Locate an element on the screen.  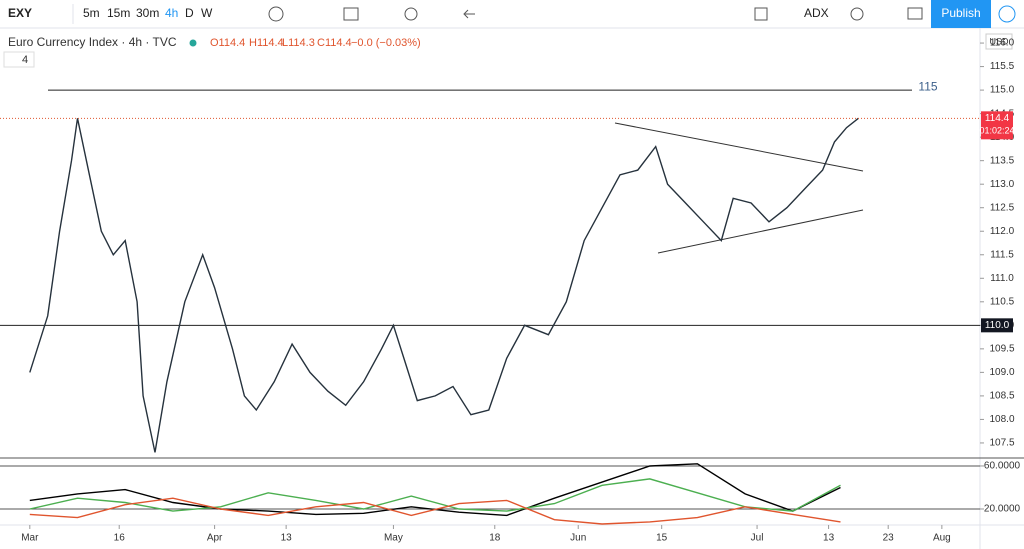
x-tick-label: Apr is located at coordinates (215, 538).